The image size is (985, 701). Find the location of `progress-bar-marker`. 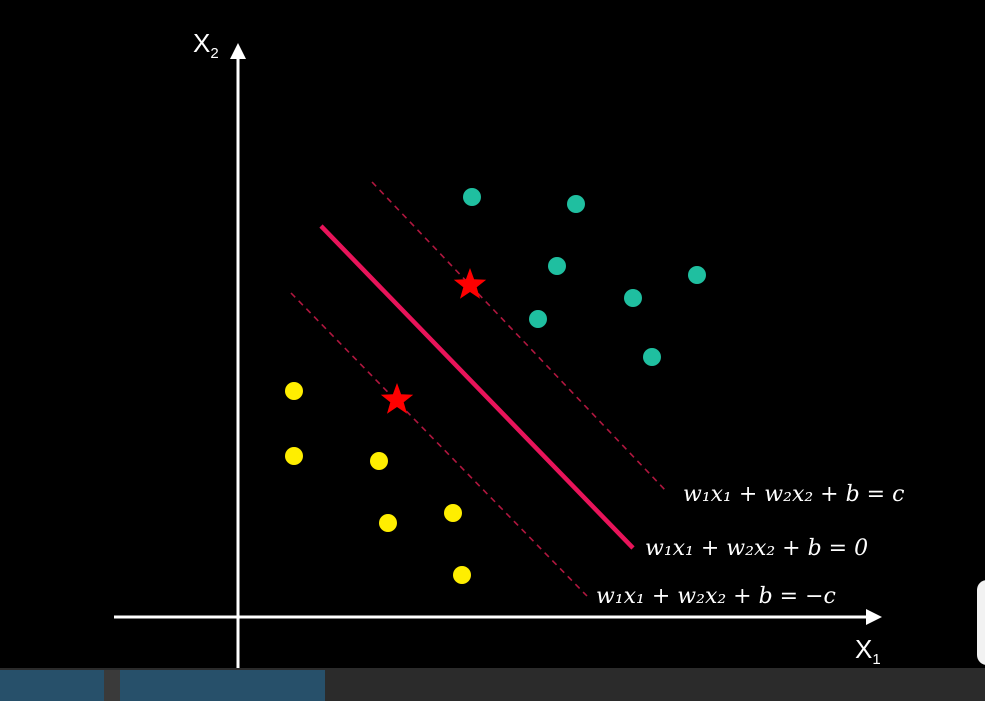

progress-bar-marker is located at coordinates (112, 685).